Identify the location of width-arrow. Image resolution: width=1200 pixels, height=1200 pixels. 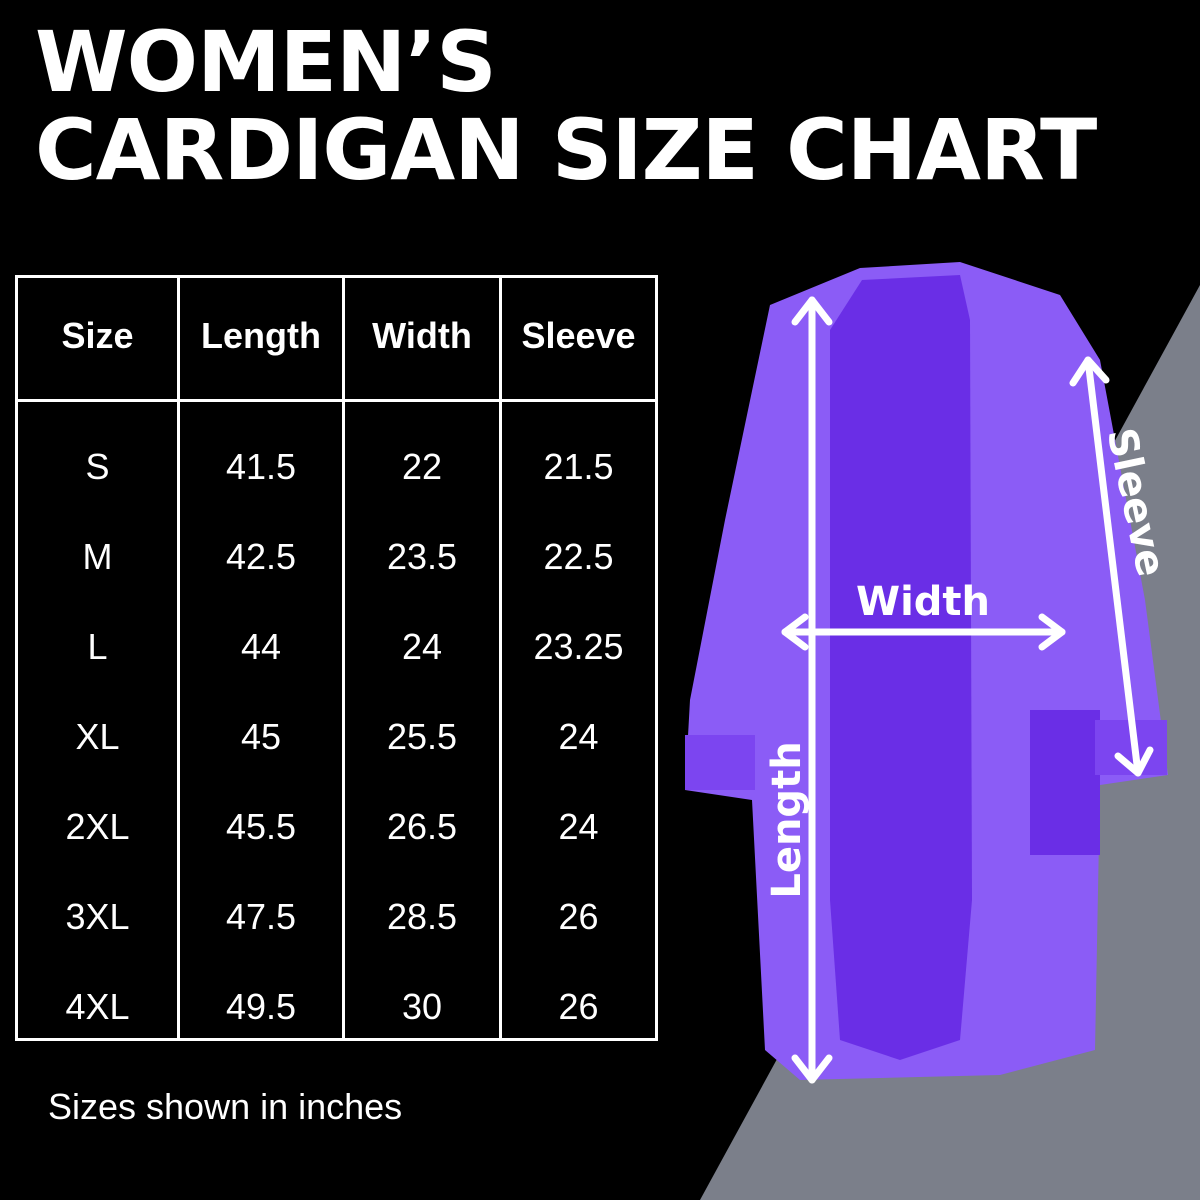
(923, 632).